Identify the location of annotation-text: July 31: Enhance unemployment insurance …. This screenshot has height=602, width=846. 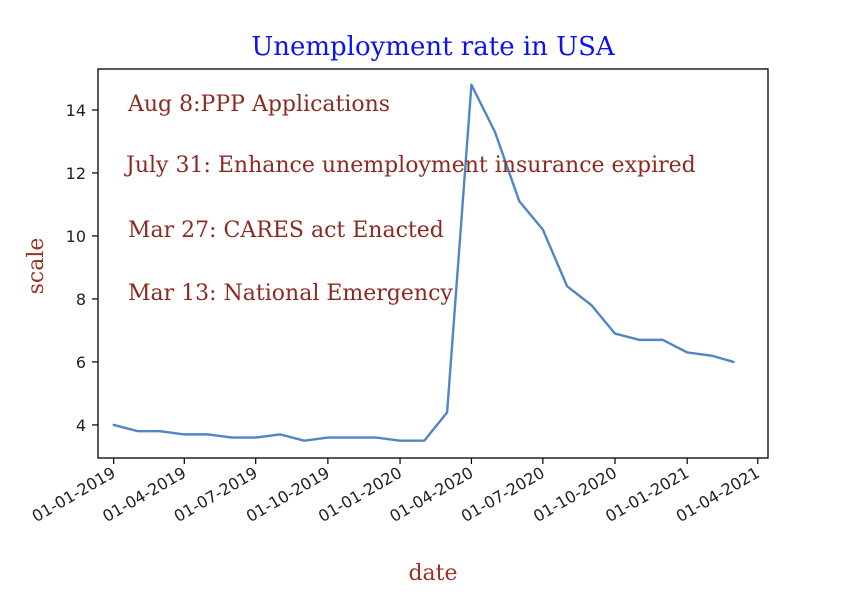
(410, 165).